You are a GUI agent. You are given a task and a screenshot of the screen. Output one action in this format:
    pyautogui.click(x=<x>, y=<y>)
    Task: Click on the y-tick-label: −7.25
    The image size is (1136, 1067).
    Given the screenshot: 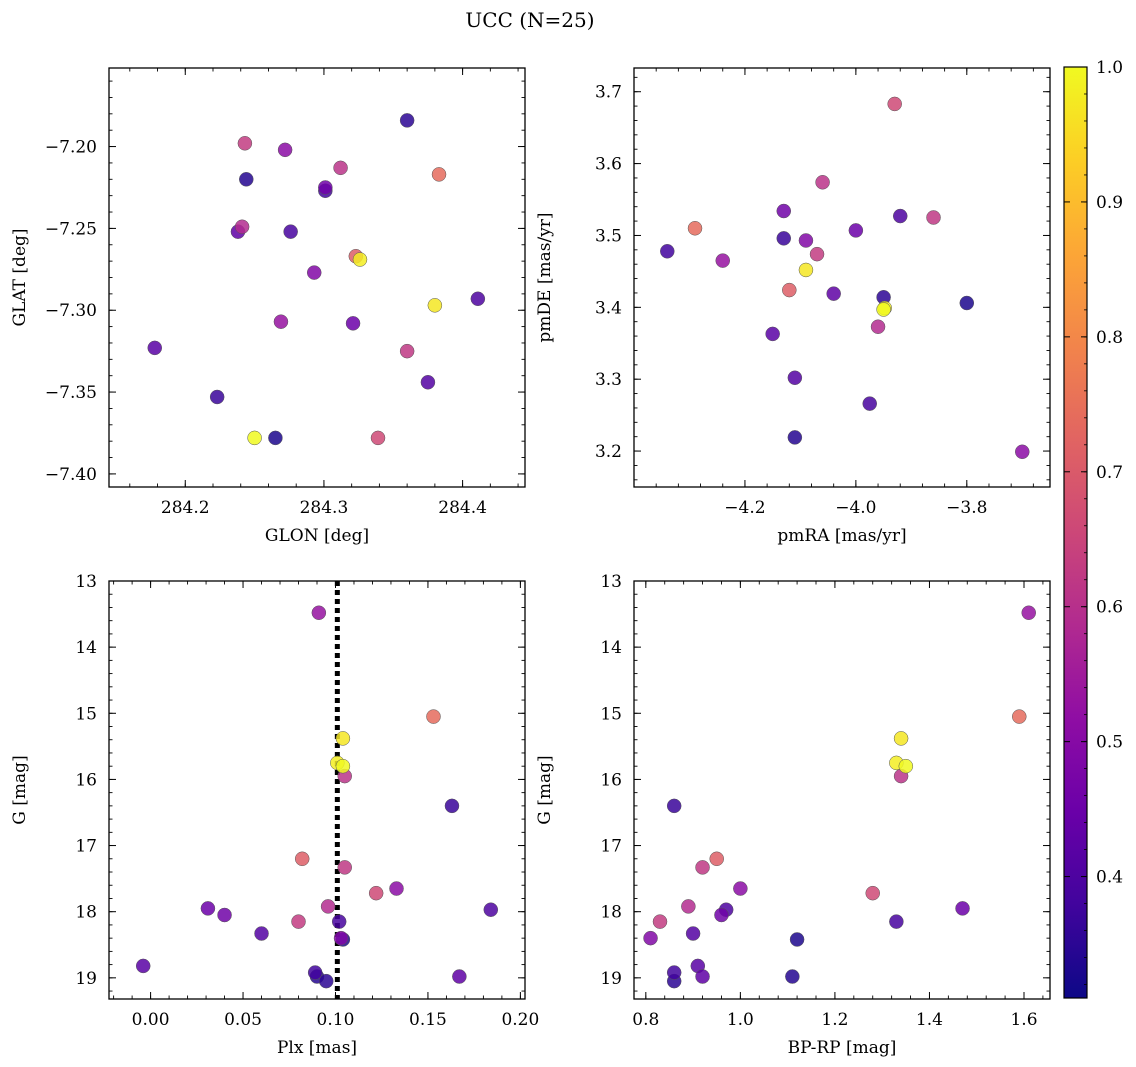 What is the action you would take?
    pyautogui.click(x=71, y=229)
    